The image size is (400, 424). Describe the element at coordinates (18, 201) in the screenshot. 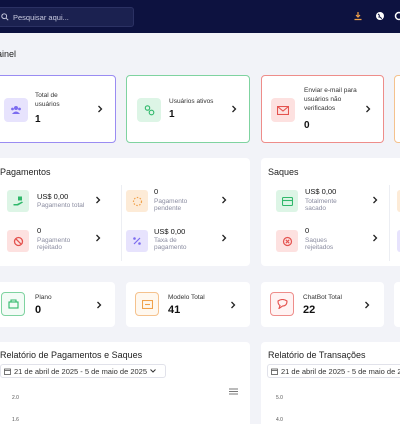

I see `hand-money-icon` at that location.